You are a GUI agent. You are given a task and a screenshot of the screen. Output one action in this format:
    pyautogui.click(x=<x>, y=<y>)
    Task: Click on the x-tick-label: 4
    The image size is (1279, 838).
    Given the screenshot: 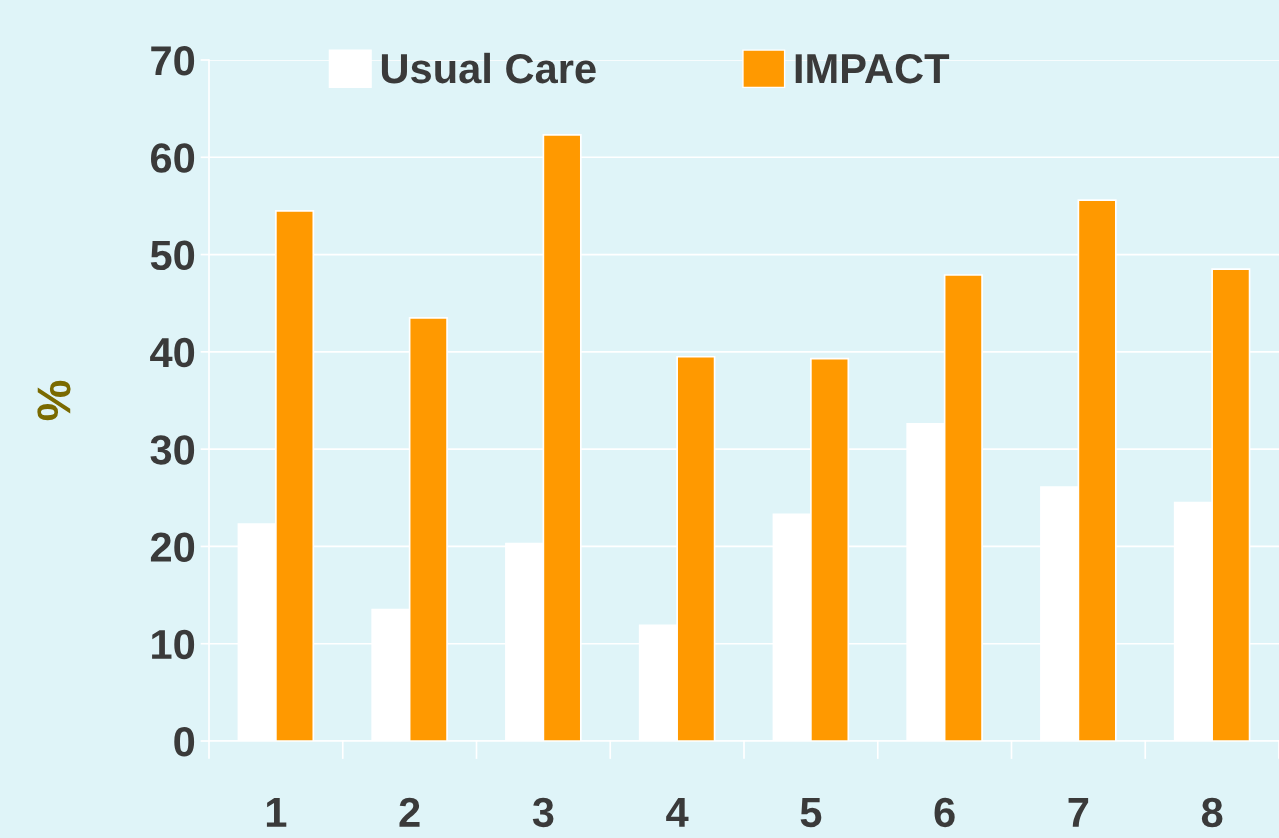 What is the action you would take?
    pyautogui.click(x=677, y=812)
    